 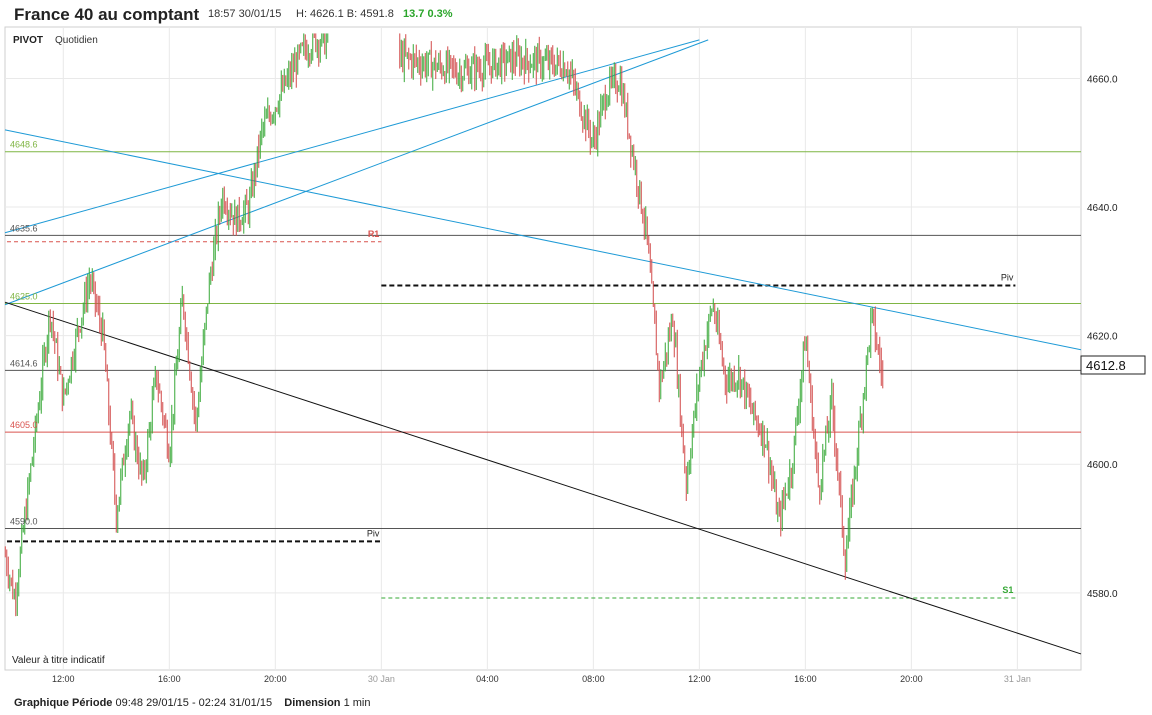 What do you see at coordinates (63, 703) in the screenshot?
I see `period-label: Graphique Période` at bounding box center [63, 703].